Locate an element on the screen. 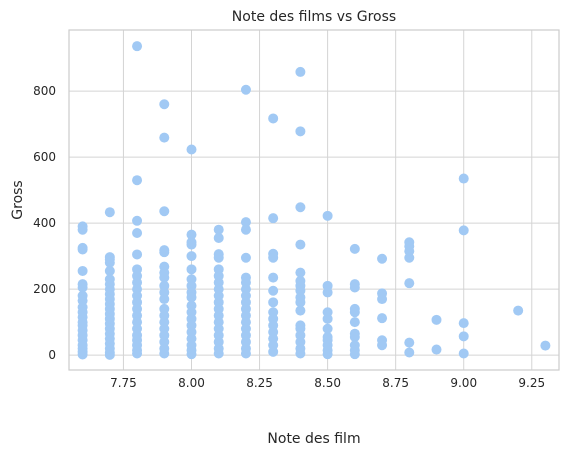  x-tick-label: 8.50 is located at coordinates (327, 383).